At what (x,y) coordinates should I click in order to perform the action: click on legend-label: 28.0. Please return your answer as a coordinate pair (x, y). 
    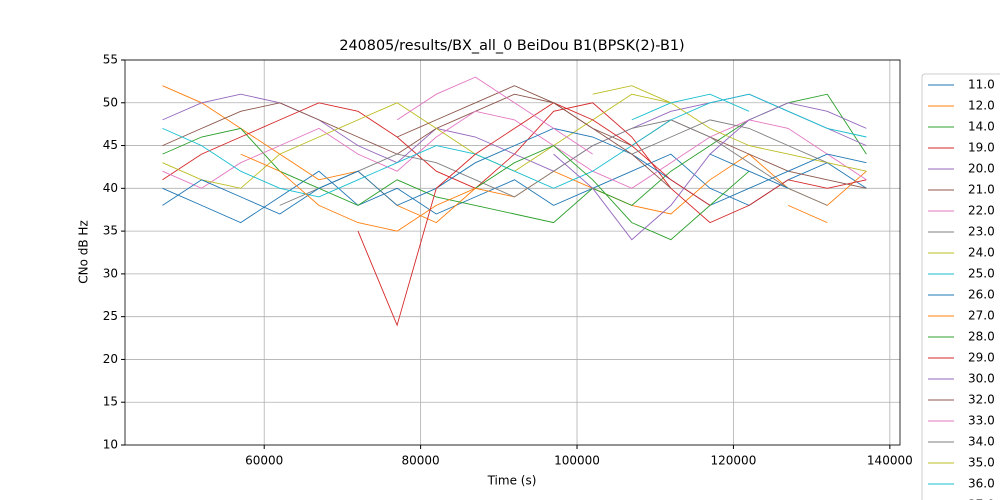
    Looking at the image, I should click on (981, 337).